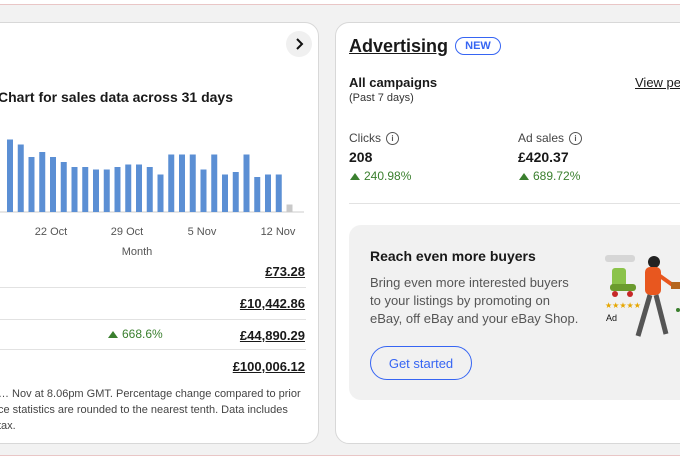  What do you see at coordinates (117, 97) in the screenshot?
I see `chart-title: Chart for sales data across 31 days` at bounding box center [117, 97].